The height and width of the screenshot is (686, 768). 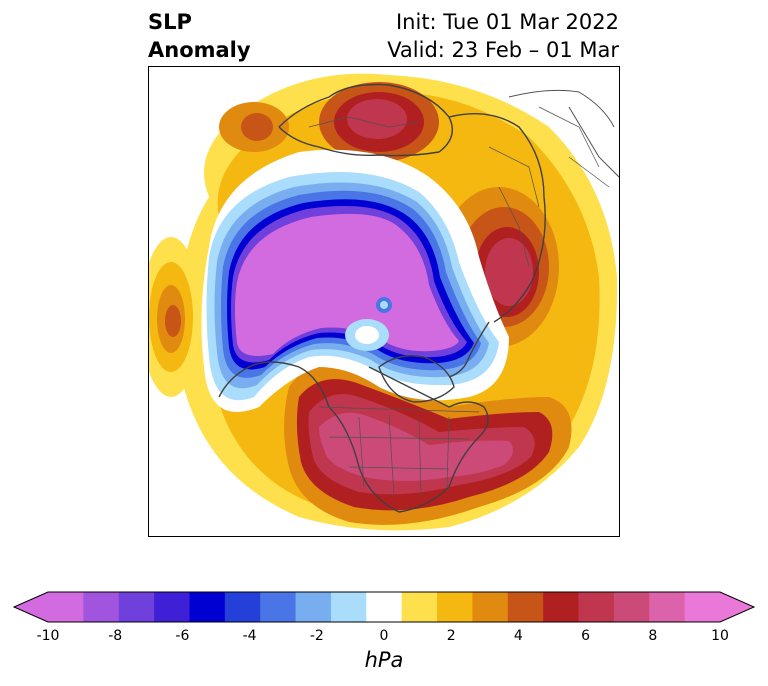 I want to click on colorbar-unit: hPa, so click(x=384, y=660).